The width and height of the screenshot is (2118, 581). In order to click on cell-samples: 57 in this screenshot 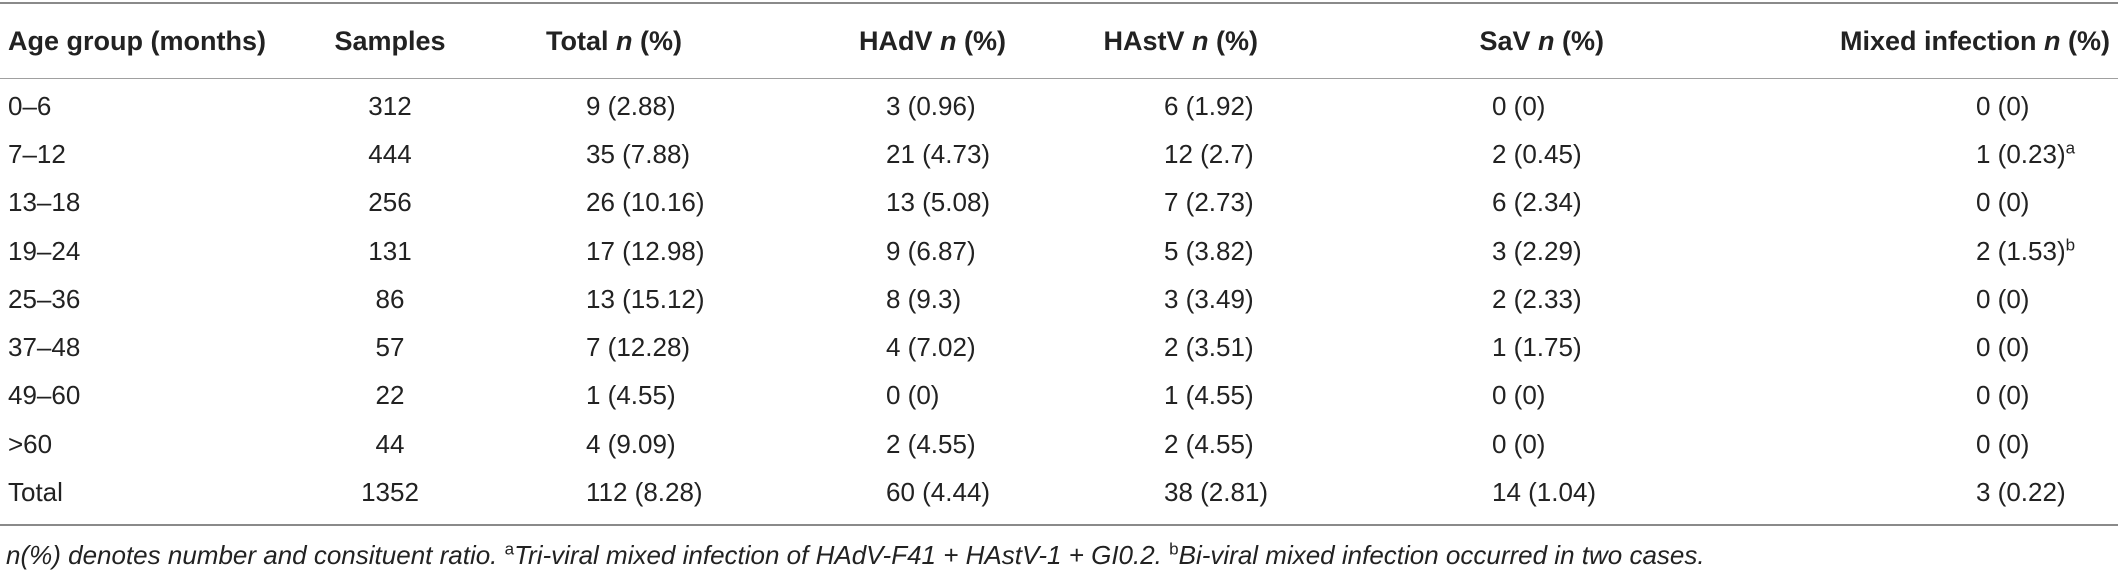, I will do `click(390, 347)`.